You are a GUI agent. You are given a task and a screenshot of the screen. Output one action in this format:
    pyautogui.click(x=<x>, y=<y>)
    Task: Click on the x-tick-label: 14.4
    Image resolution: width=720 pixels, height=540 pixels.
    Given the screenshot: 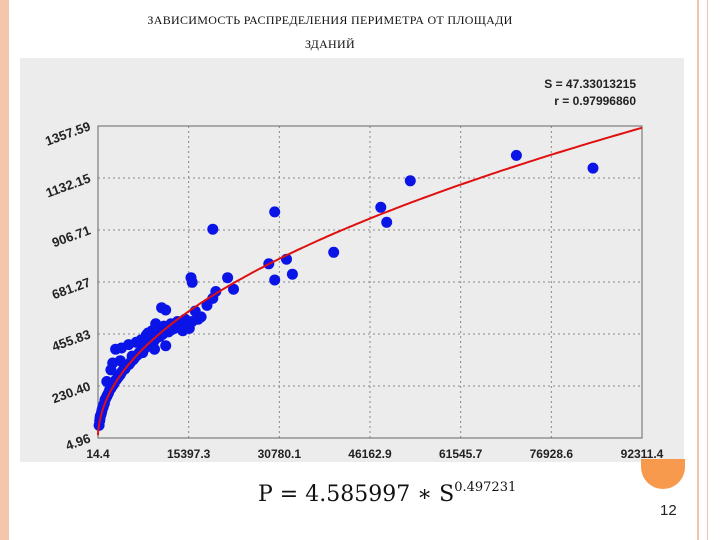 What is the action you would take?
    pyautogui.click(x=98, y=454)
    